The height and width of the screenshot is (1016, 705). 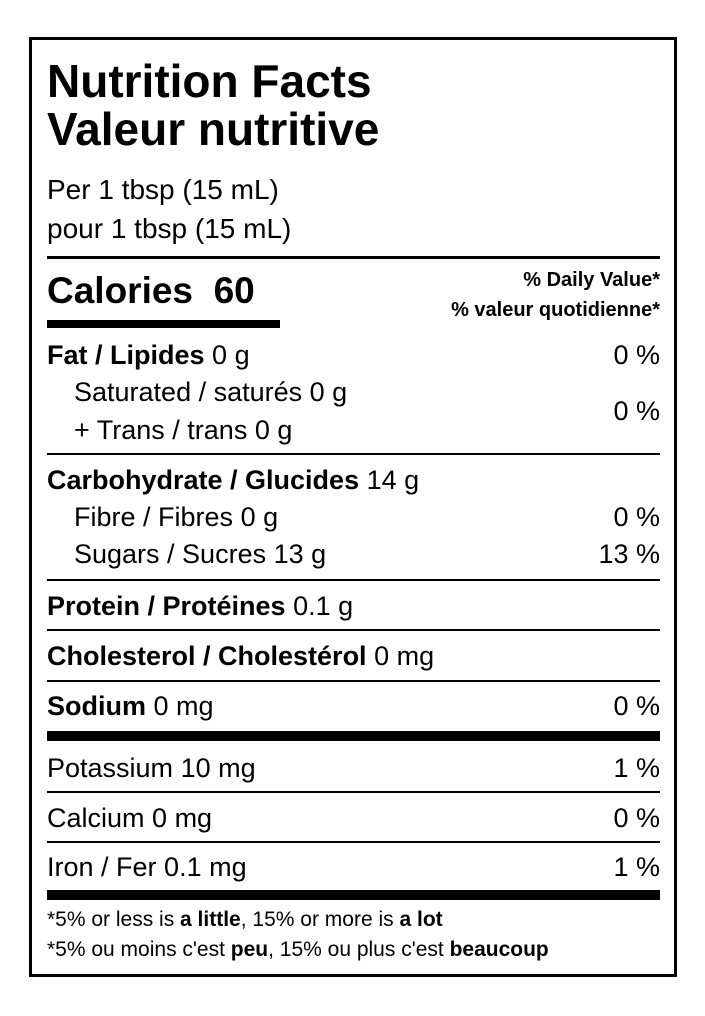 What do you see at coordinates (147, 867) in the screenshot?
I see `iron-row: Iron / Fer 0.1 mg` at bounding box center [147, 867].